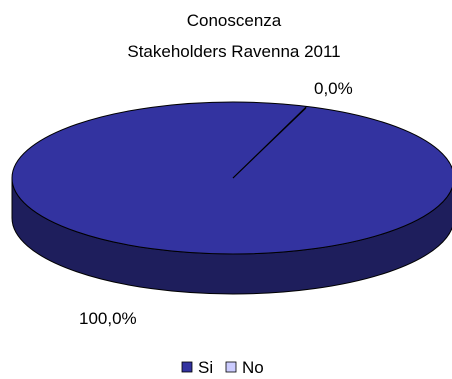  I want to click on legend-swatch-si, so click(187, 367).